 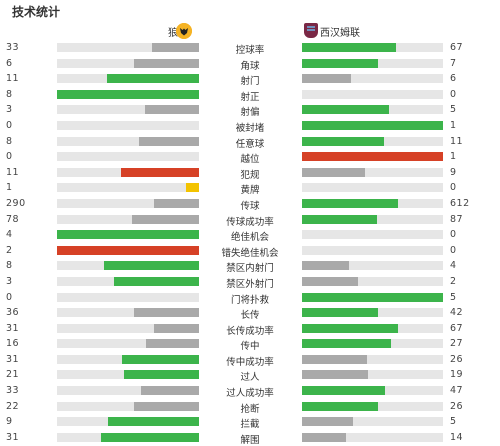 What do you see at coordinates (250, 299) in the screenshot?
I see `stat-row: 0 门将扑救 5` at bounding box center [250, 299].